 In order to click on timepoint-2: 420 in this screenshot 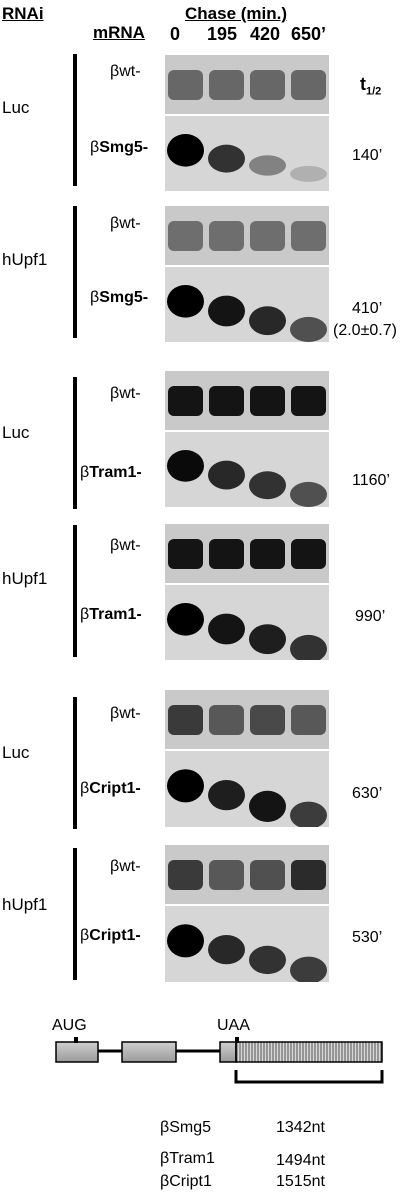, I will do `click(265, 34)`.